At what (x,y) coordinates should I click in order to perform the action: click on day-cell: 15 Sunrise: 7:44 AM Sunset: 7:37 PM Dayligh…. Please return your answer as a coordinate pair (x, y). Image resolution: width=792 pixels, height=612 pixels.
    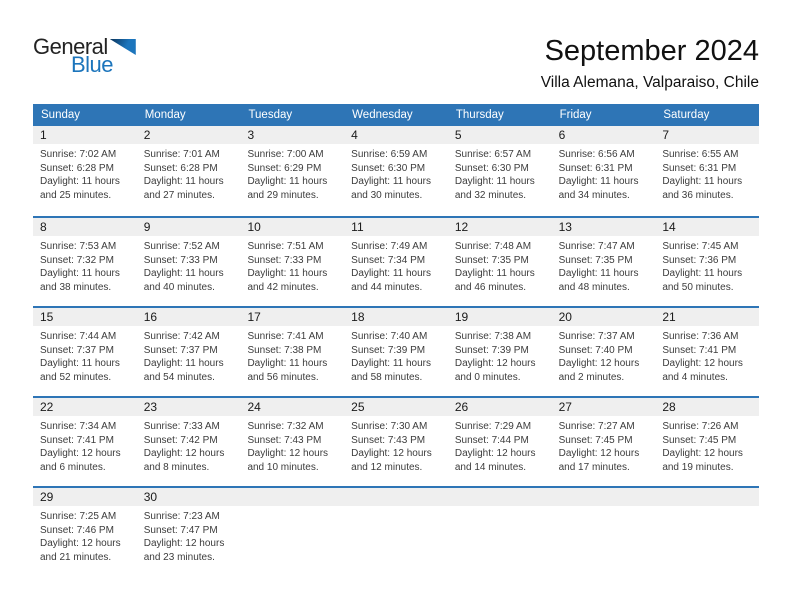
    Looking at the image, I should click on (85, 352).